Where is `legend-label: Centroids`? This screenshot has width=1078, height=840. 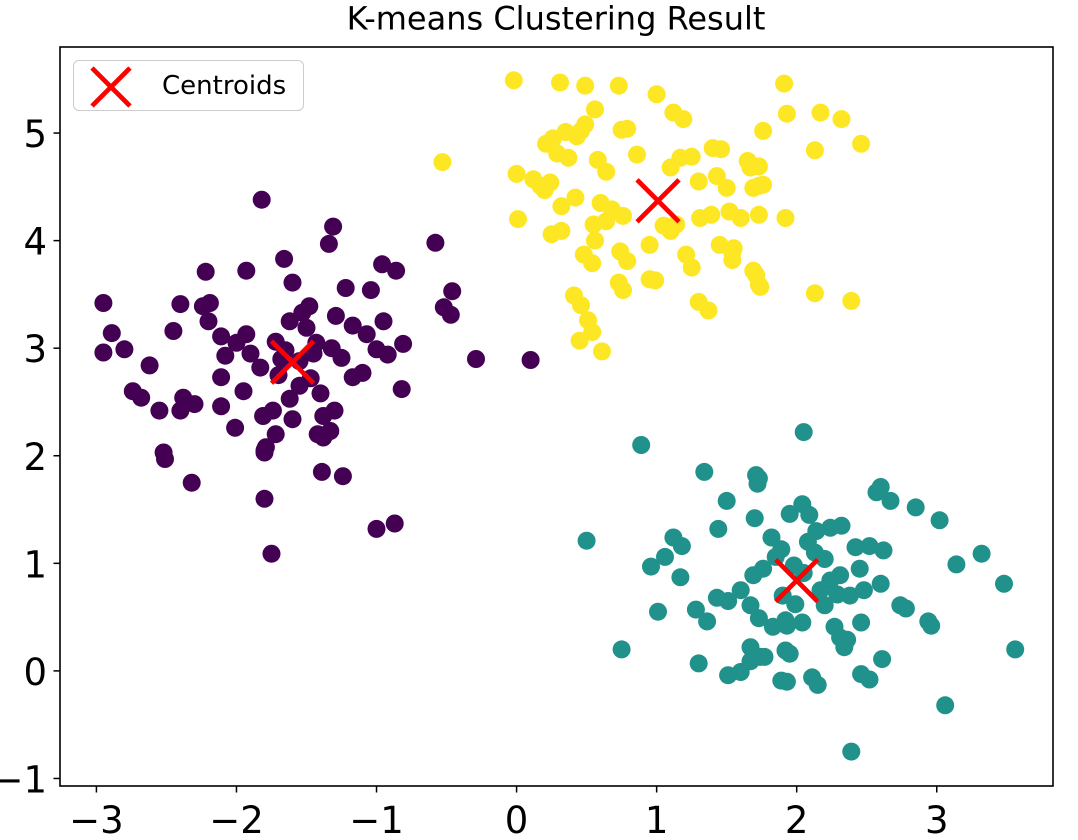 legend-label: Centroids is located at coordinates (224, 86).